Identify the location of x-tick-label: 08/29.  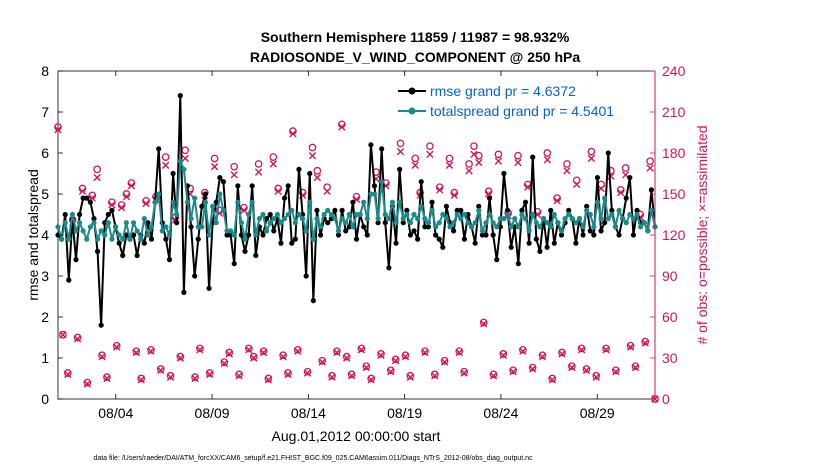
(597, 413).